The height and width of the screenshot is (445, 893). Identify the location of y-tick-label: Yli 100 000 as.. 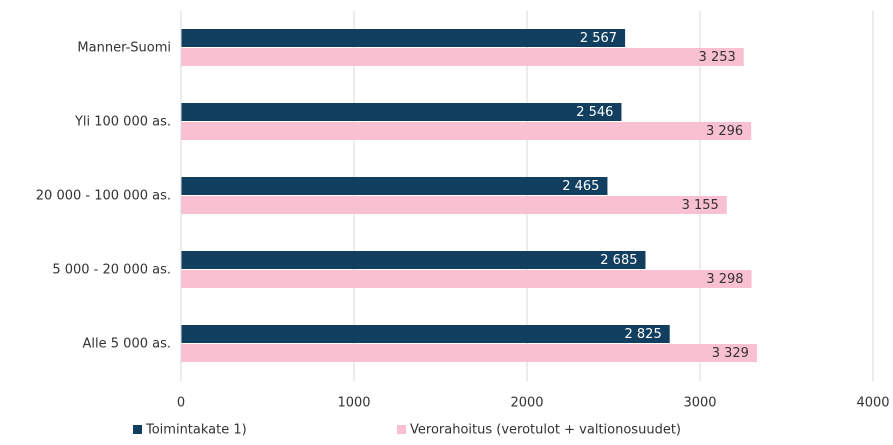
(122, 122).